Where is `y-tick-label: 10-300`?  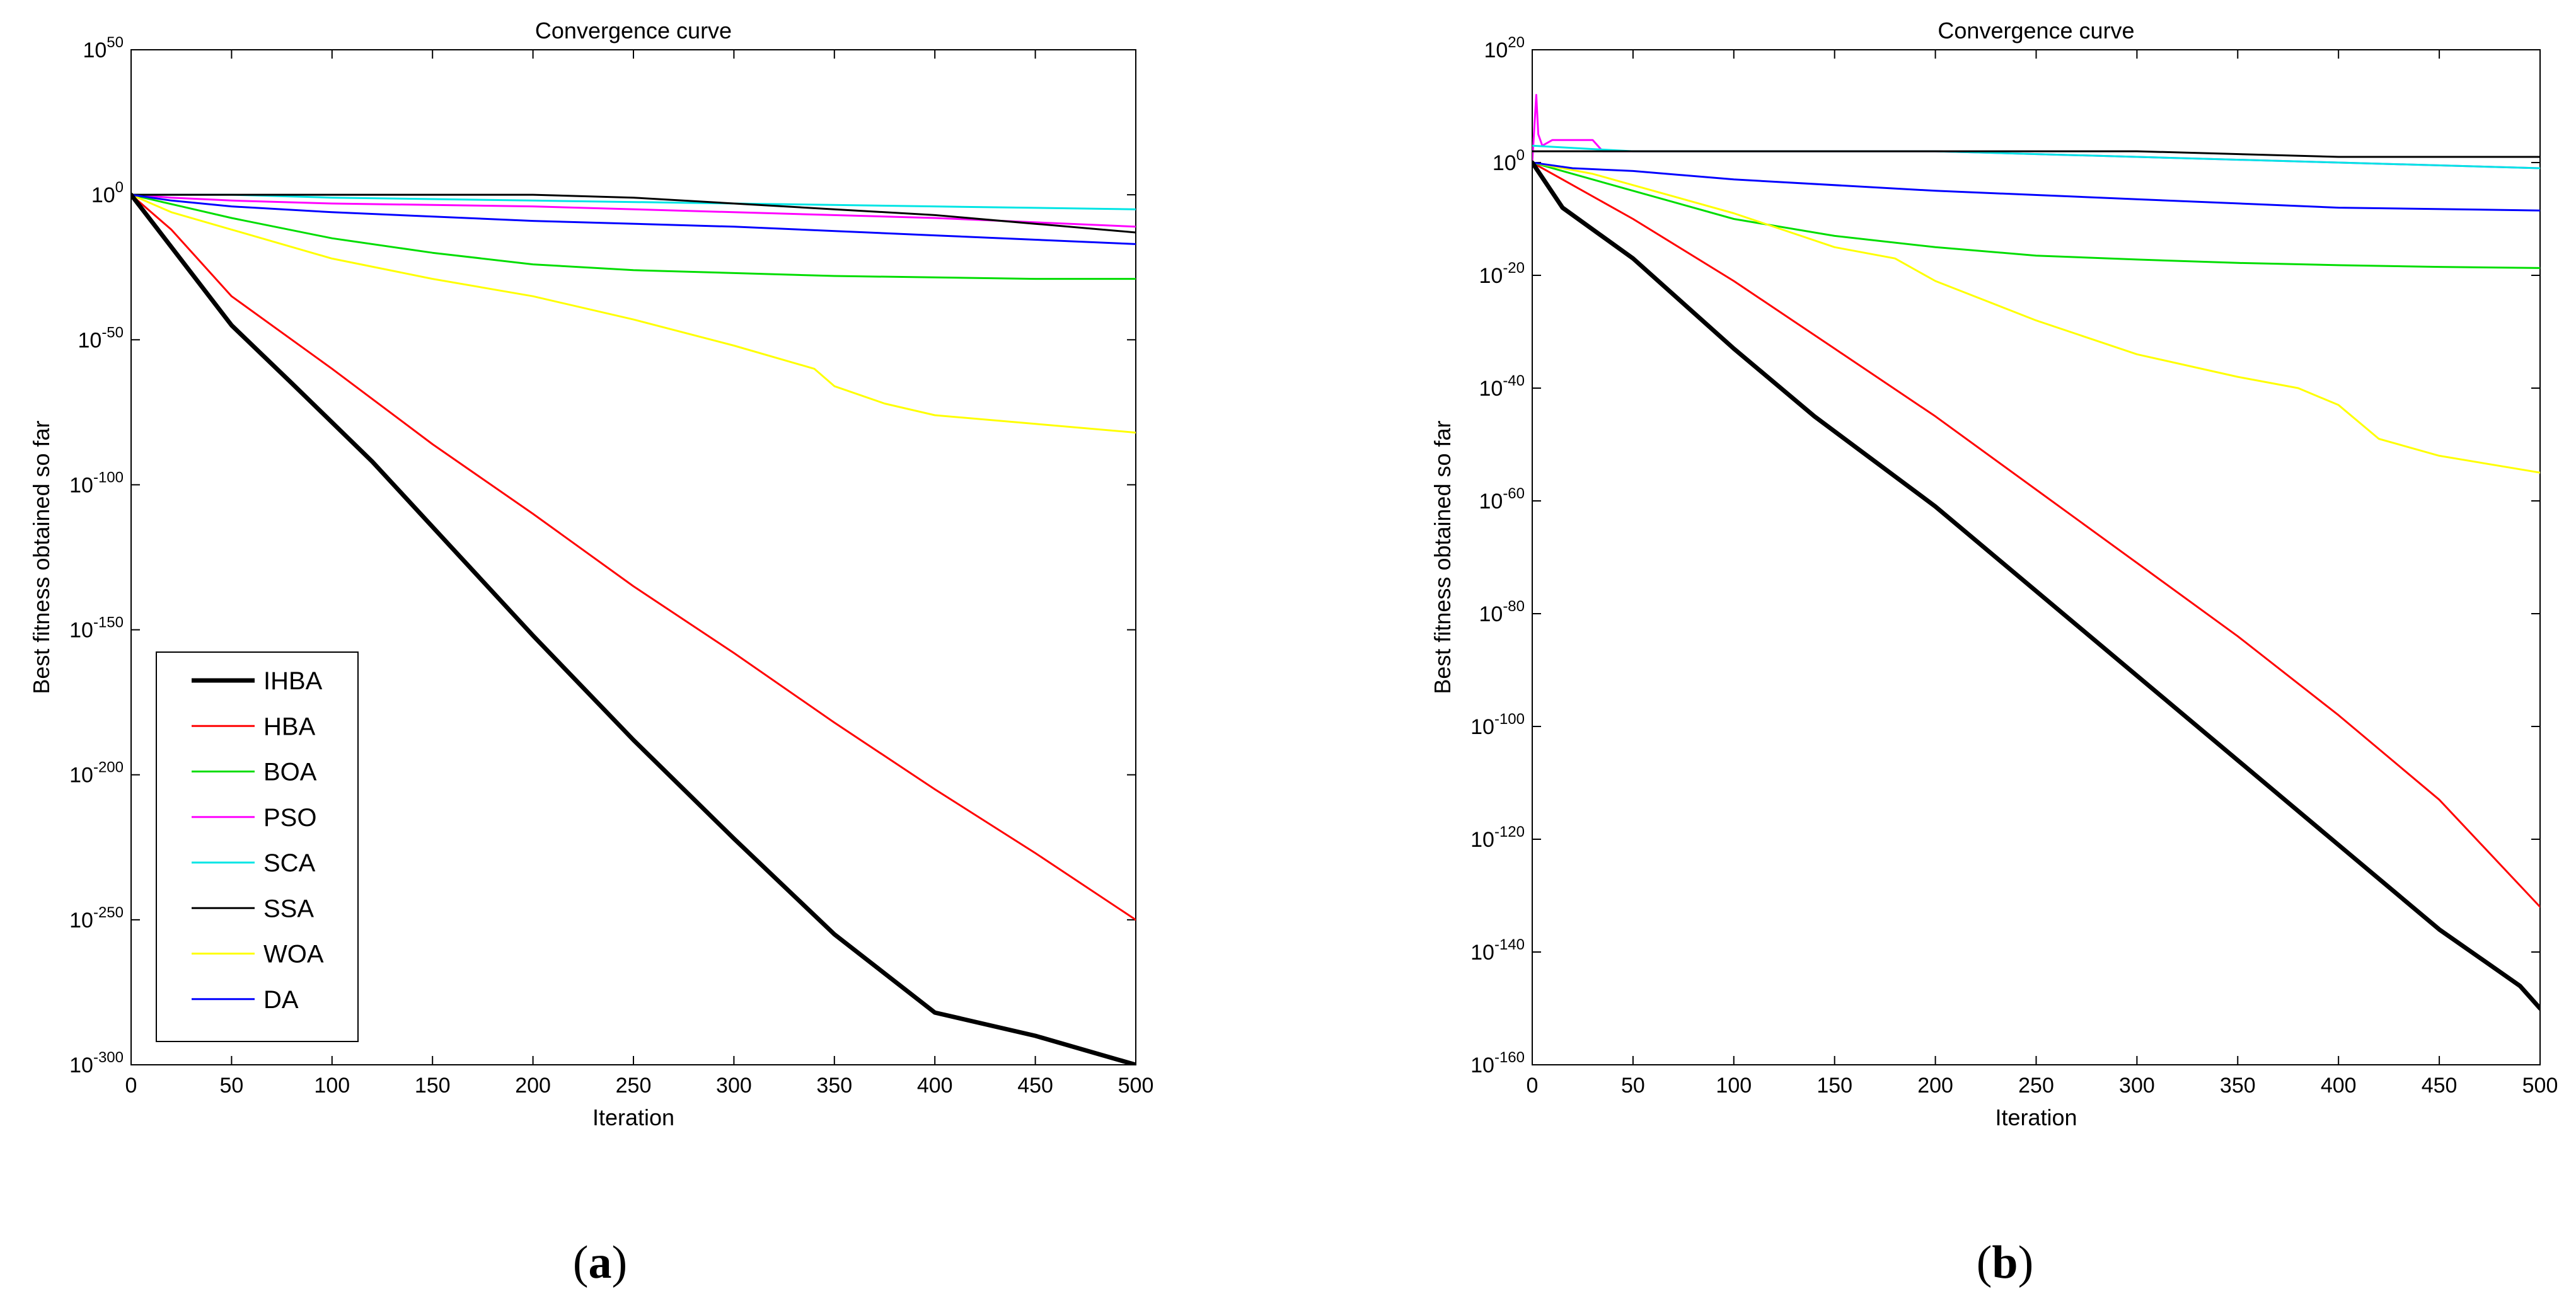 y-tick-label: 10-300 is located at coordinates (97, 1063).